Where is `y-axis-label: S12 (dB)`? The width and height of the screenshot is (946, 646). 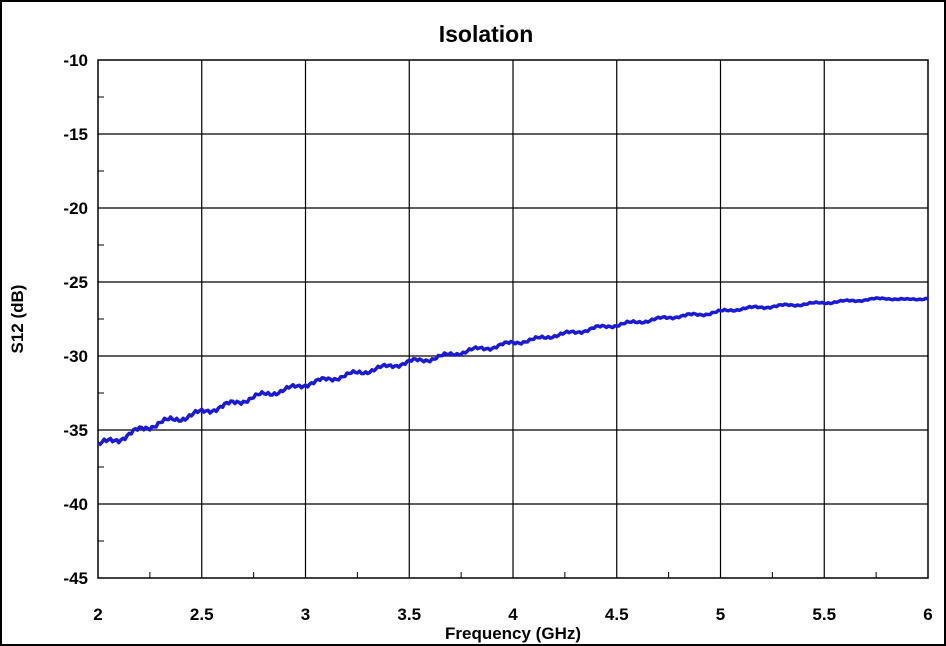 y-axis-label: S12 (dB) is located at coordinates (17, 319).